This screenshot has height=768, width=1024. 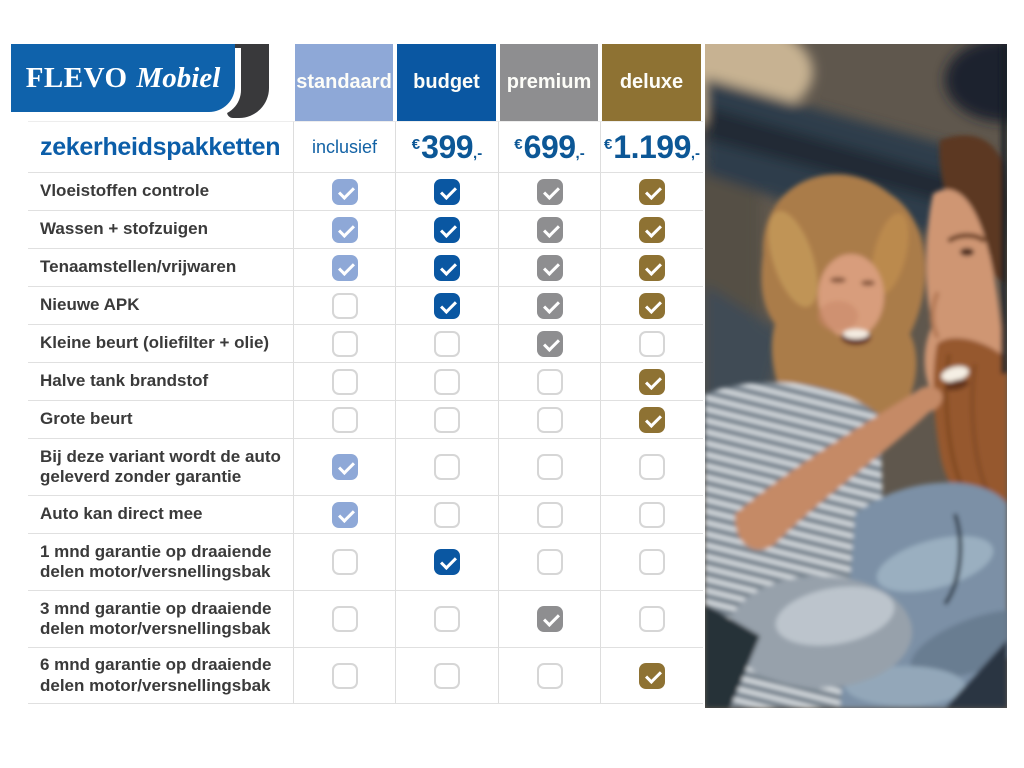 I want to click on package-header-label: deluxe, so click(x=651, y=82).